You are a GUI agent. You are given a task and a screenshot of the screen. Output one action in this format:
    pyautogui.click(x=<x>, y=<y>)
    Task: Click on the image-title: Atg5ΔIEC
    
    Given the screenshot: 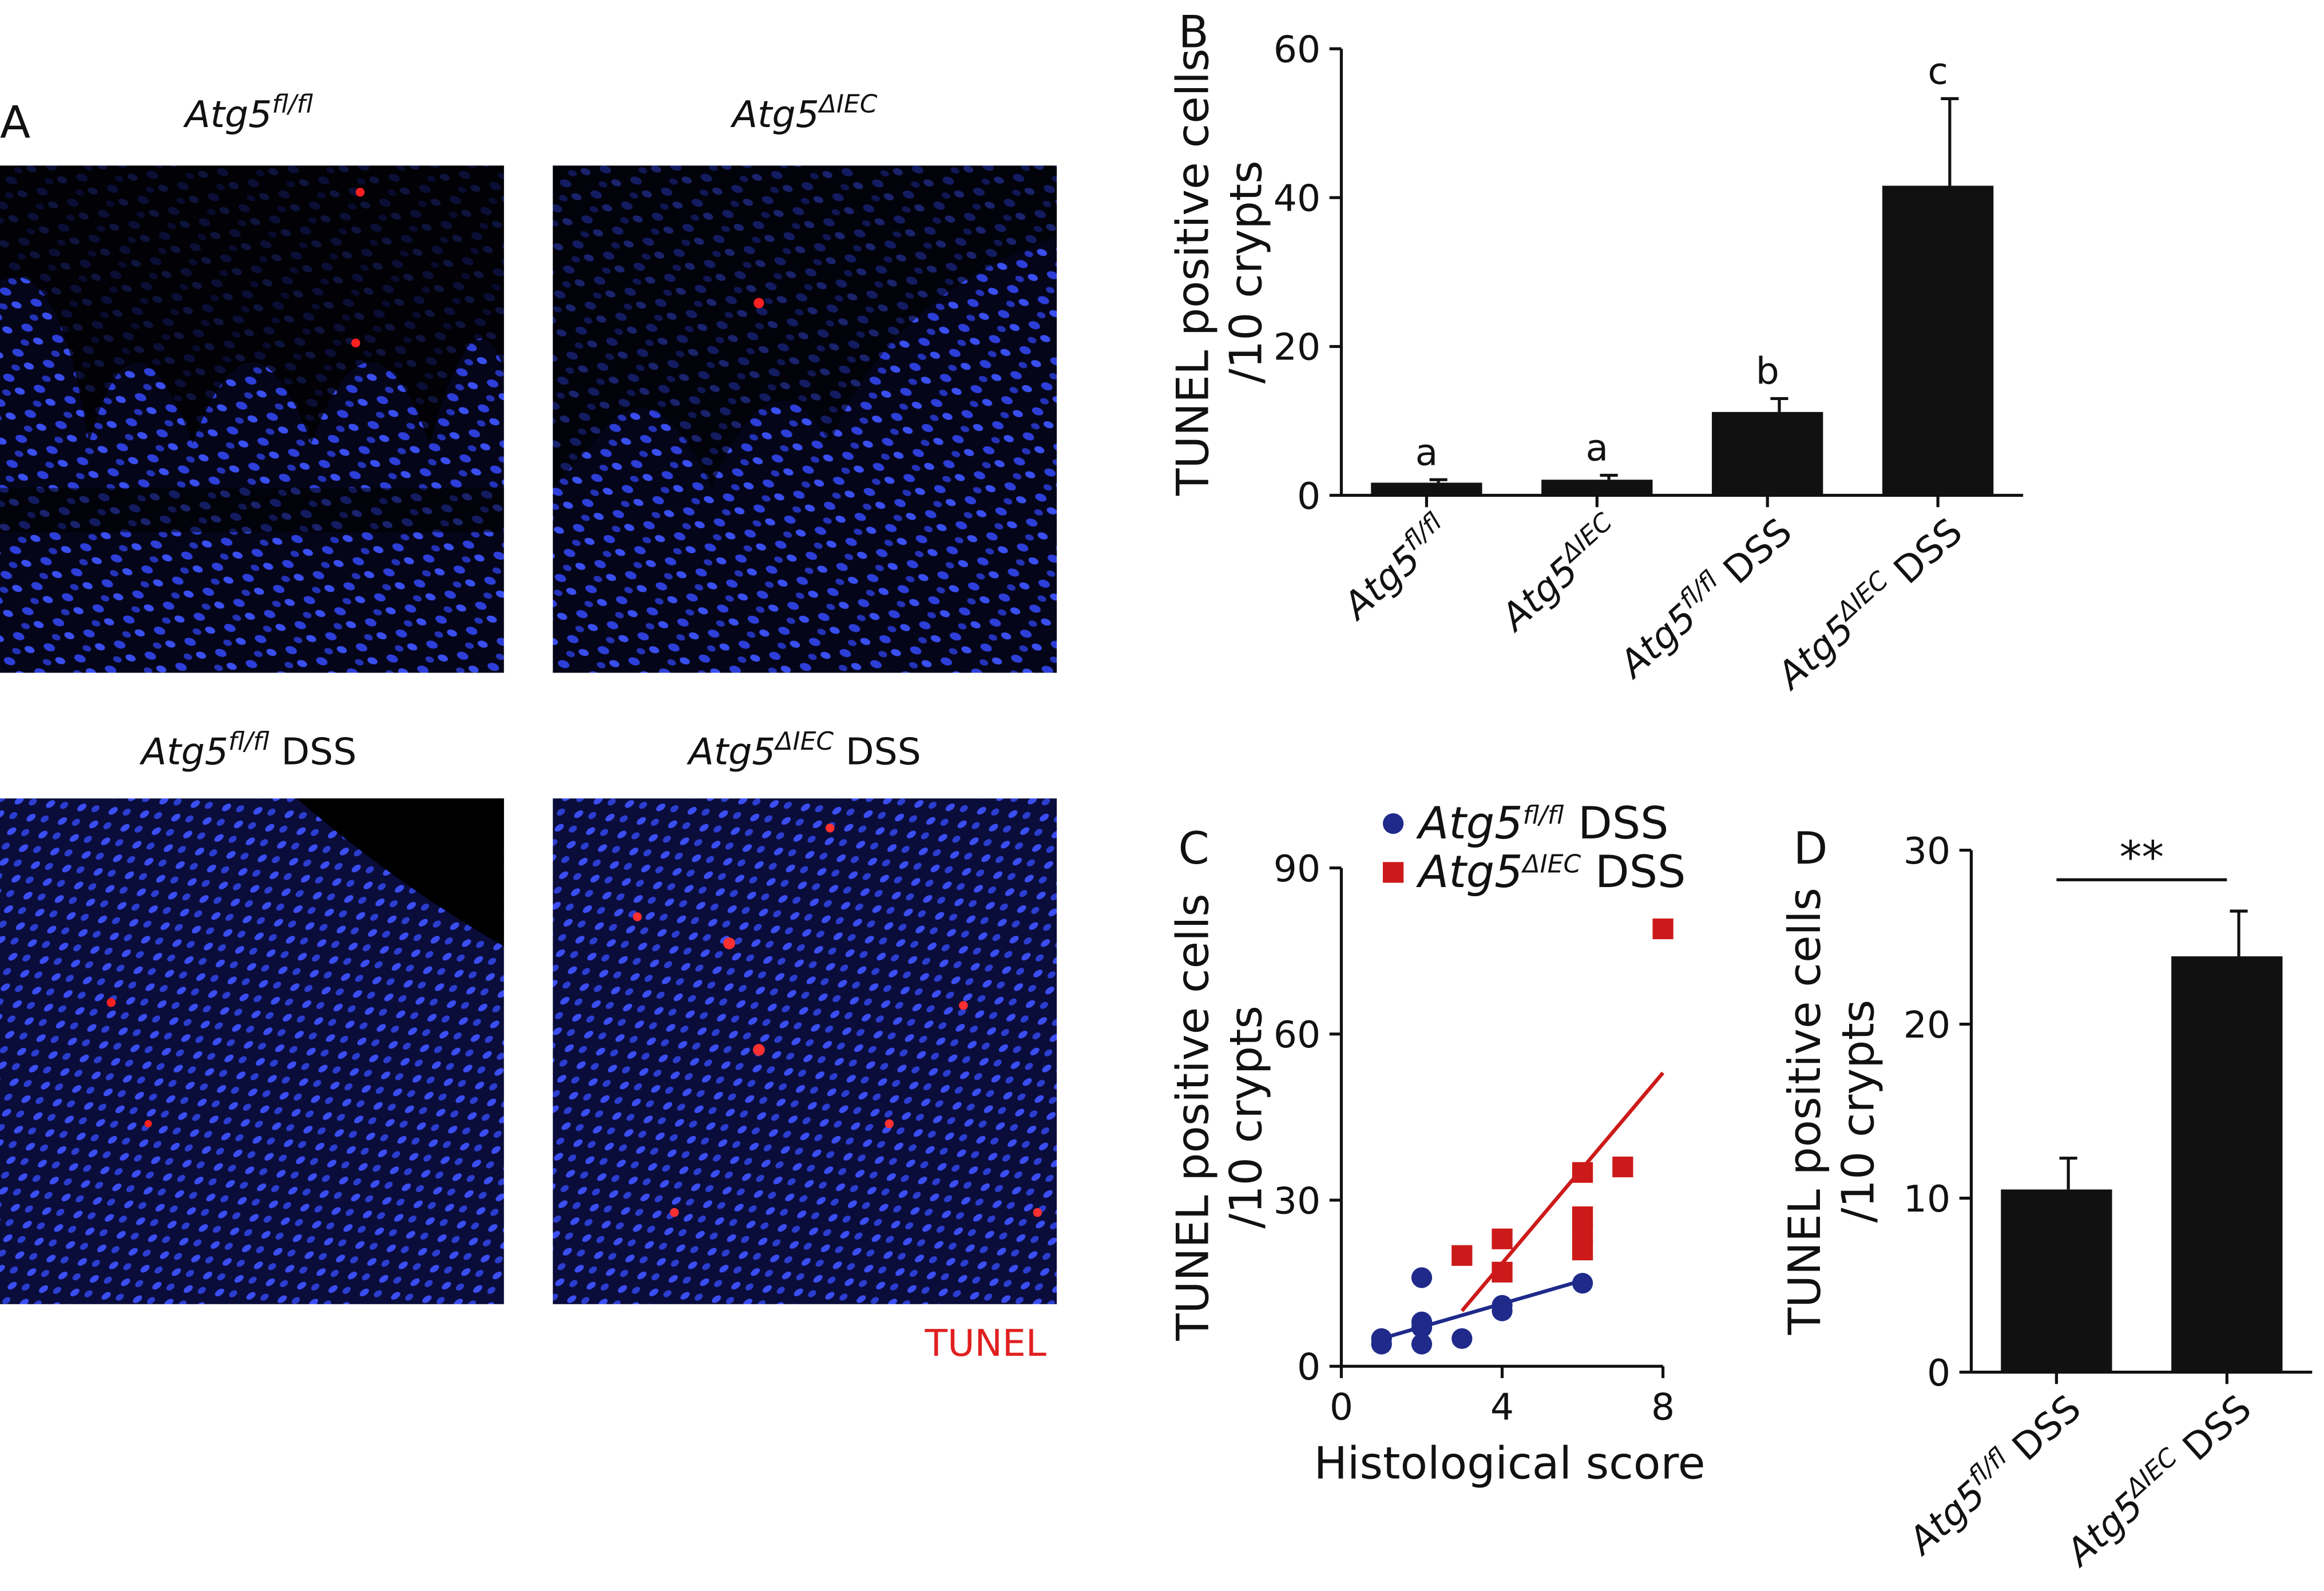 What is the action you would take?
    pyautogui.click(x=804, y=112)
    